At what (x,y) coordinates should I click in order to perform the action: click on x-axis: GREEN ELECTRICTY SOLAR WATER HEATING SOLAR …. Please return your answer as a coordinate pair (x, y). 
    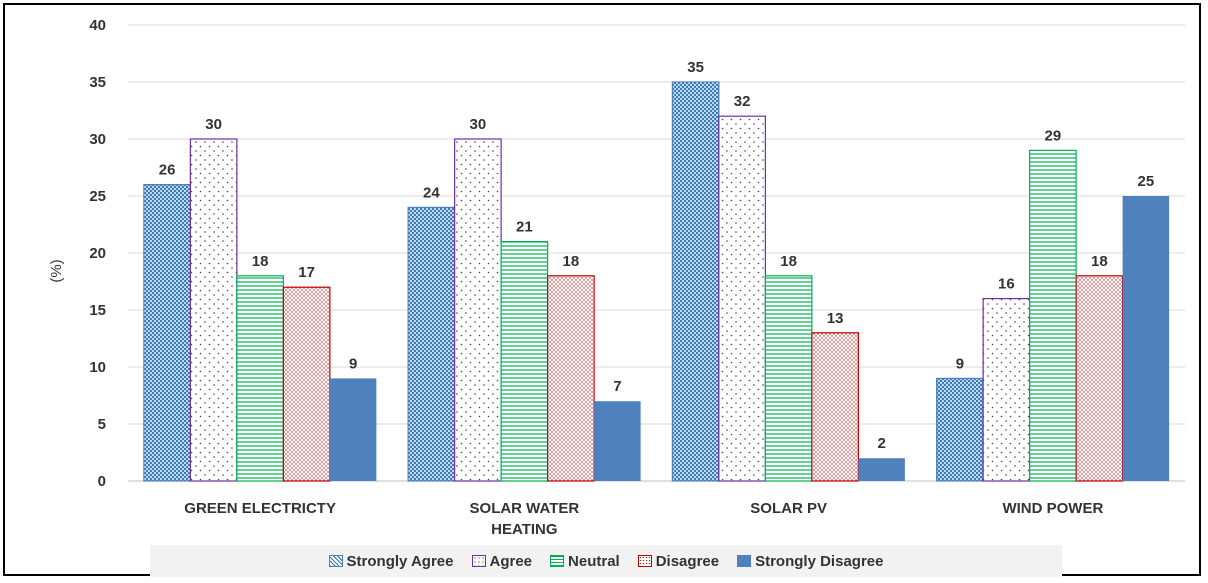
    Looking at the image, I should click on (643, 519).